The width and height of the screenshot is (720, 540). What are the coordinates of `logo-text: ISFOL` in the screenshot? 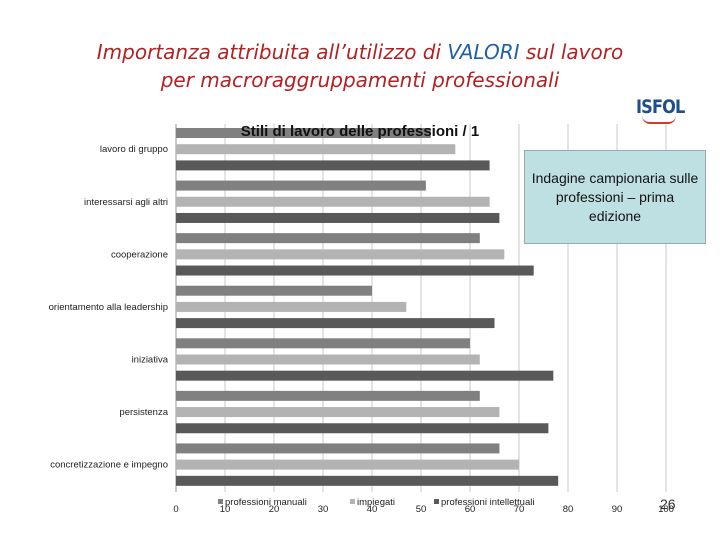 It's located at (660, 107).